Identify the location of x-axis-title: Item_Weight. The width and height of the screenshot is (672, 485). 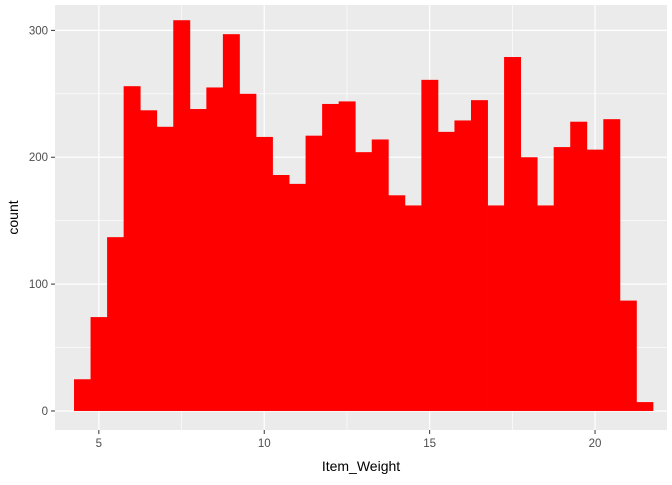
(361, 466).